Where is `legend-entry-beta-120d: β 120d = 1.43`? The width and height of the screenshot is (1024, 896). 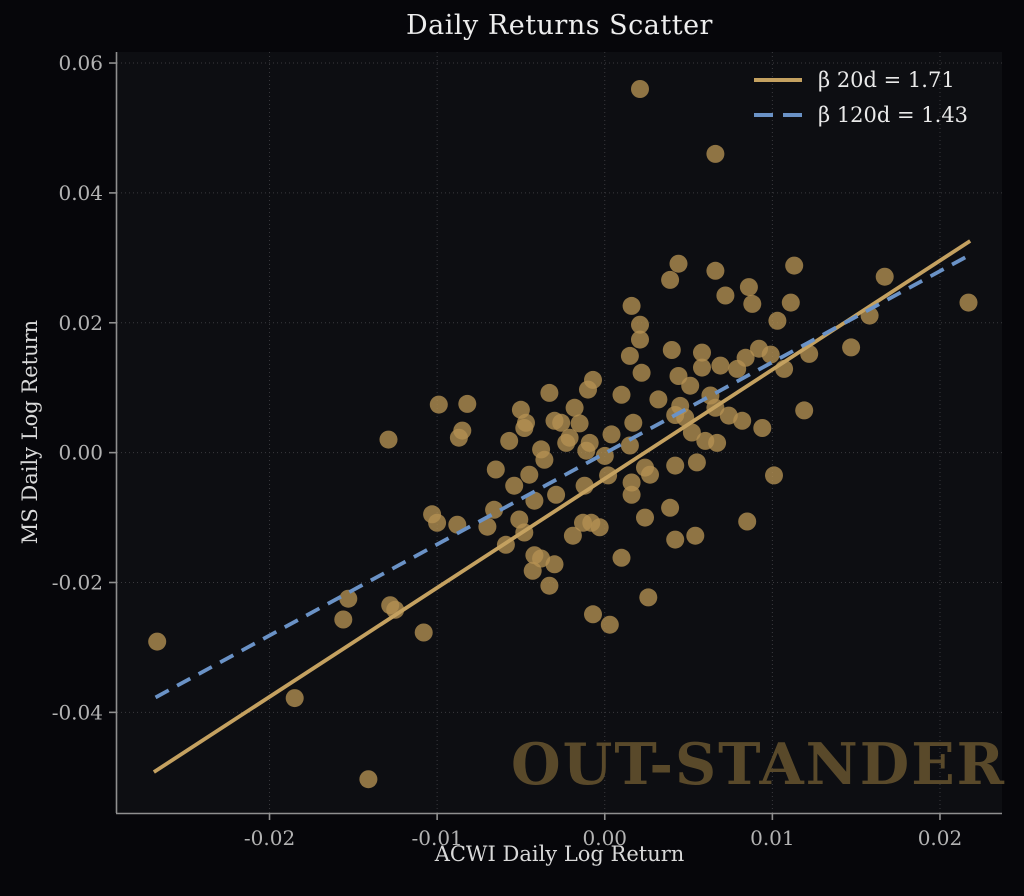
legend-entry-beta-120d: β 120d = 1.43 is located at coordinates (860, 115).